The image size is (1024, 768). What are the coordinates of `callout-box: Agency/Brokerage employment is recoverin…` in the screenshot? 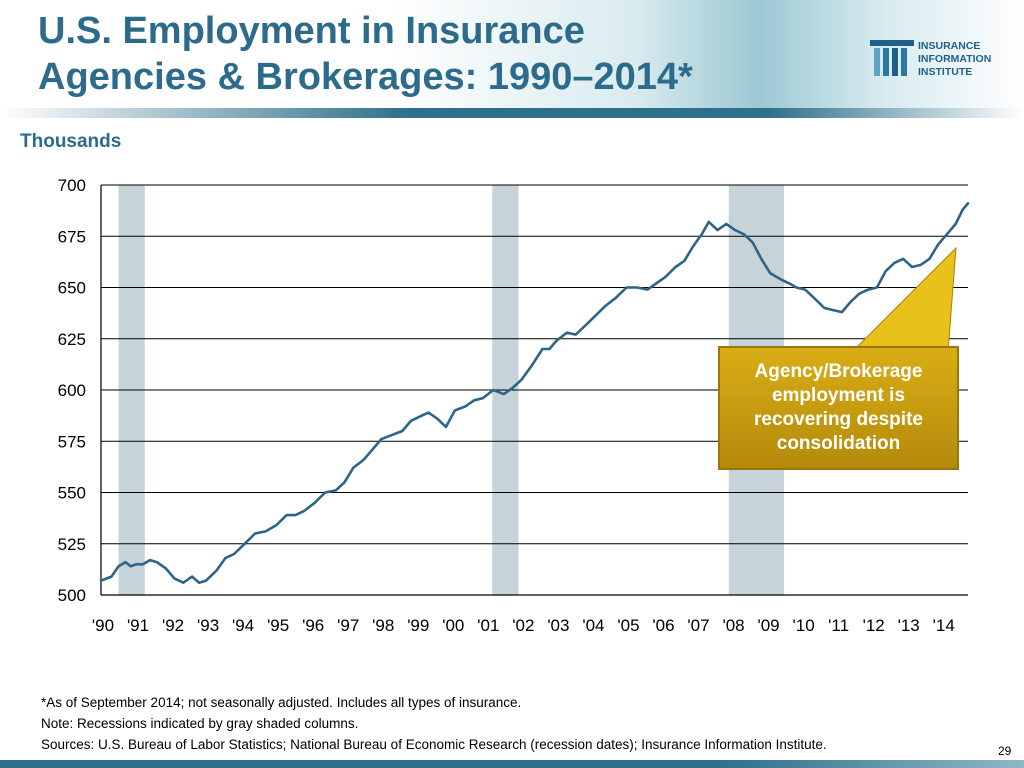 It's located at (838, 408).